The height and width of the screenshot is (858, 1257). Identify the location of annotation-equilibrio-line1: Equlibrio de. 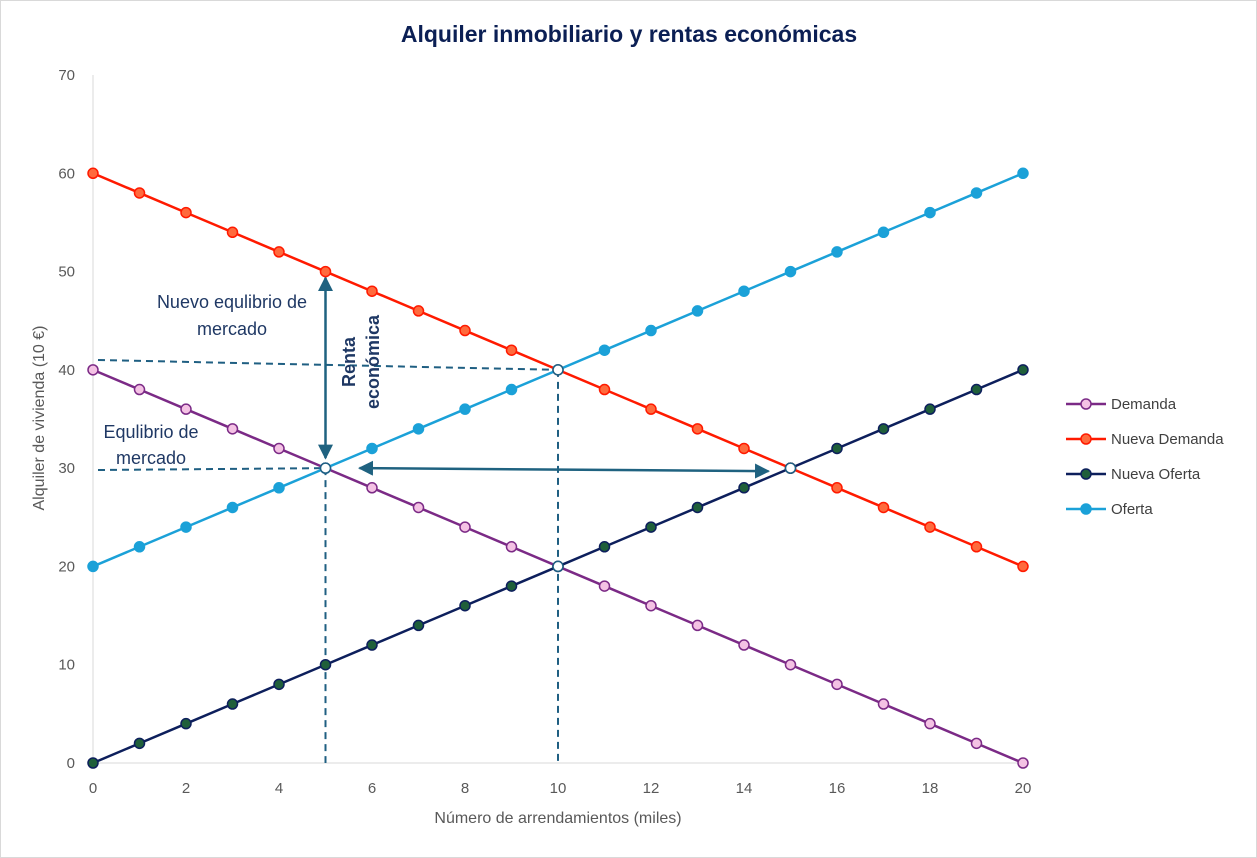
(150, 432).